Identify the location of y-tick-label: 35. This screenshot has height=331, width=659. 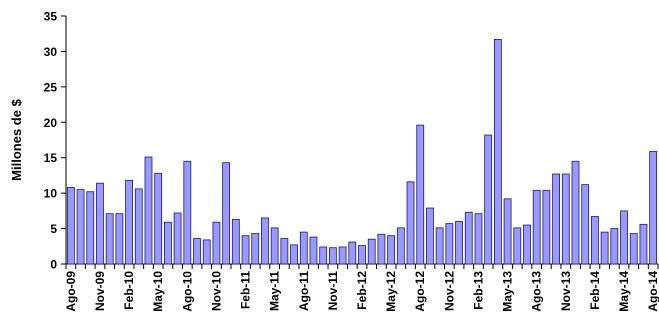
(51, 17).